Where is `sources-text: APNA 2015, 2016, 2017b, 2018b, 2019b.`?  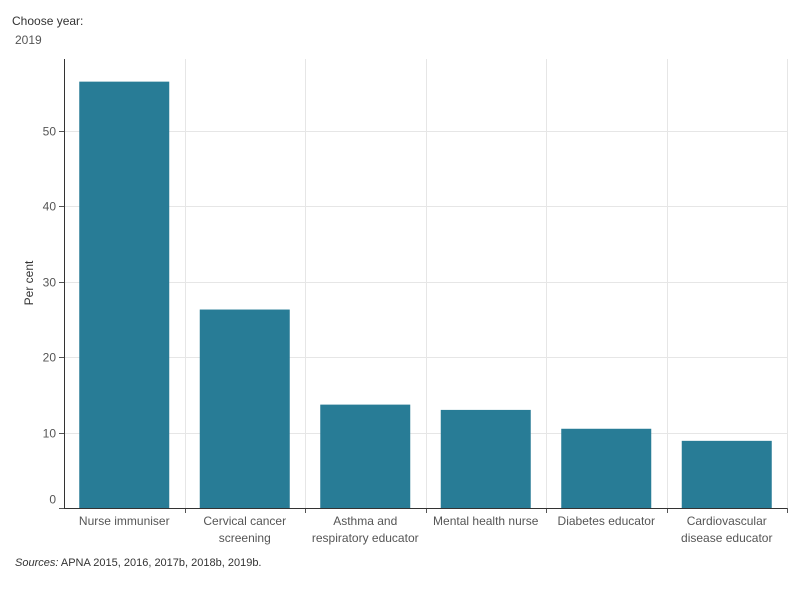
sources-text: APNA 2015, 2016, 2017b, 2018b, 2019b. is located at coordinates (160, 563).